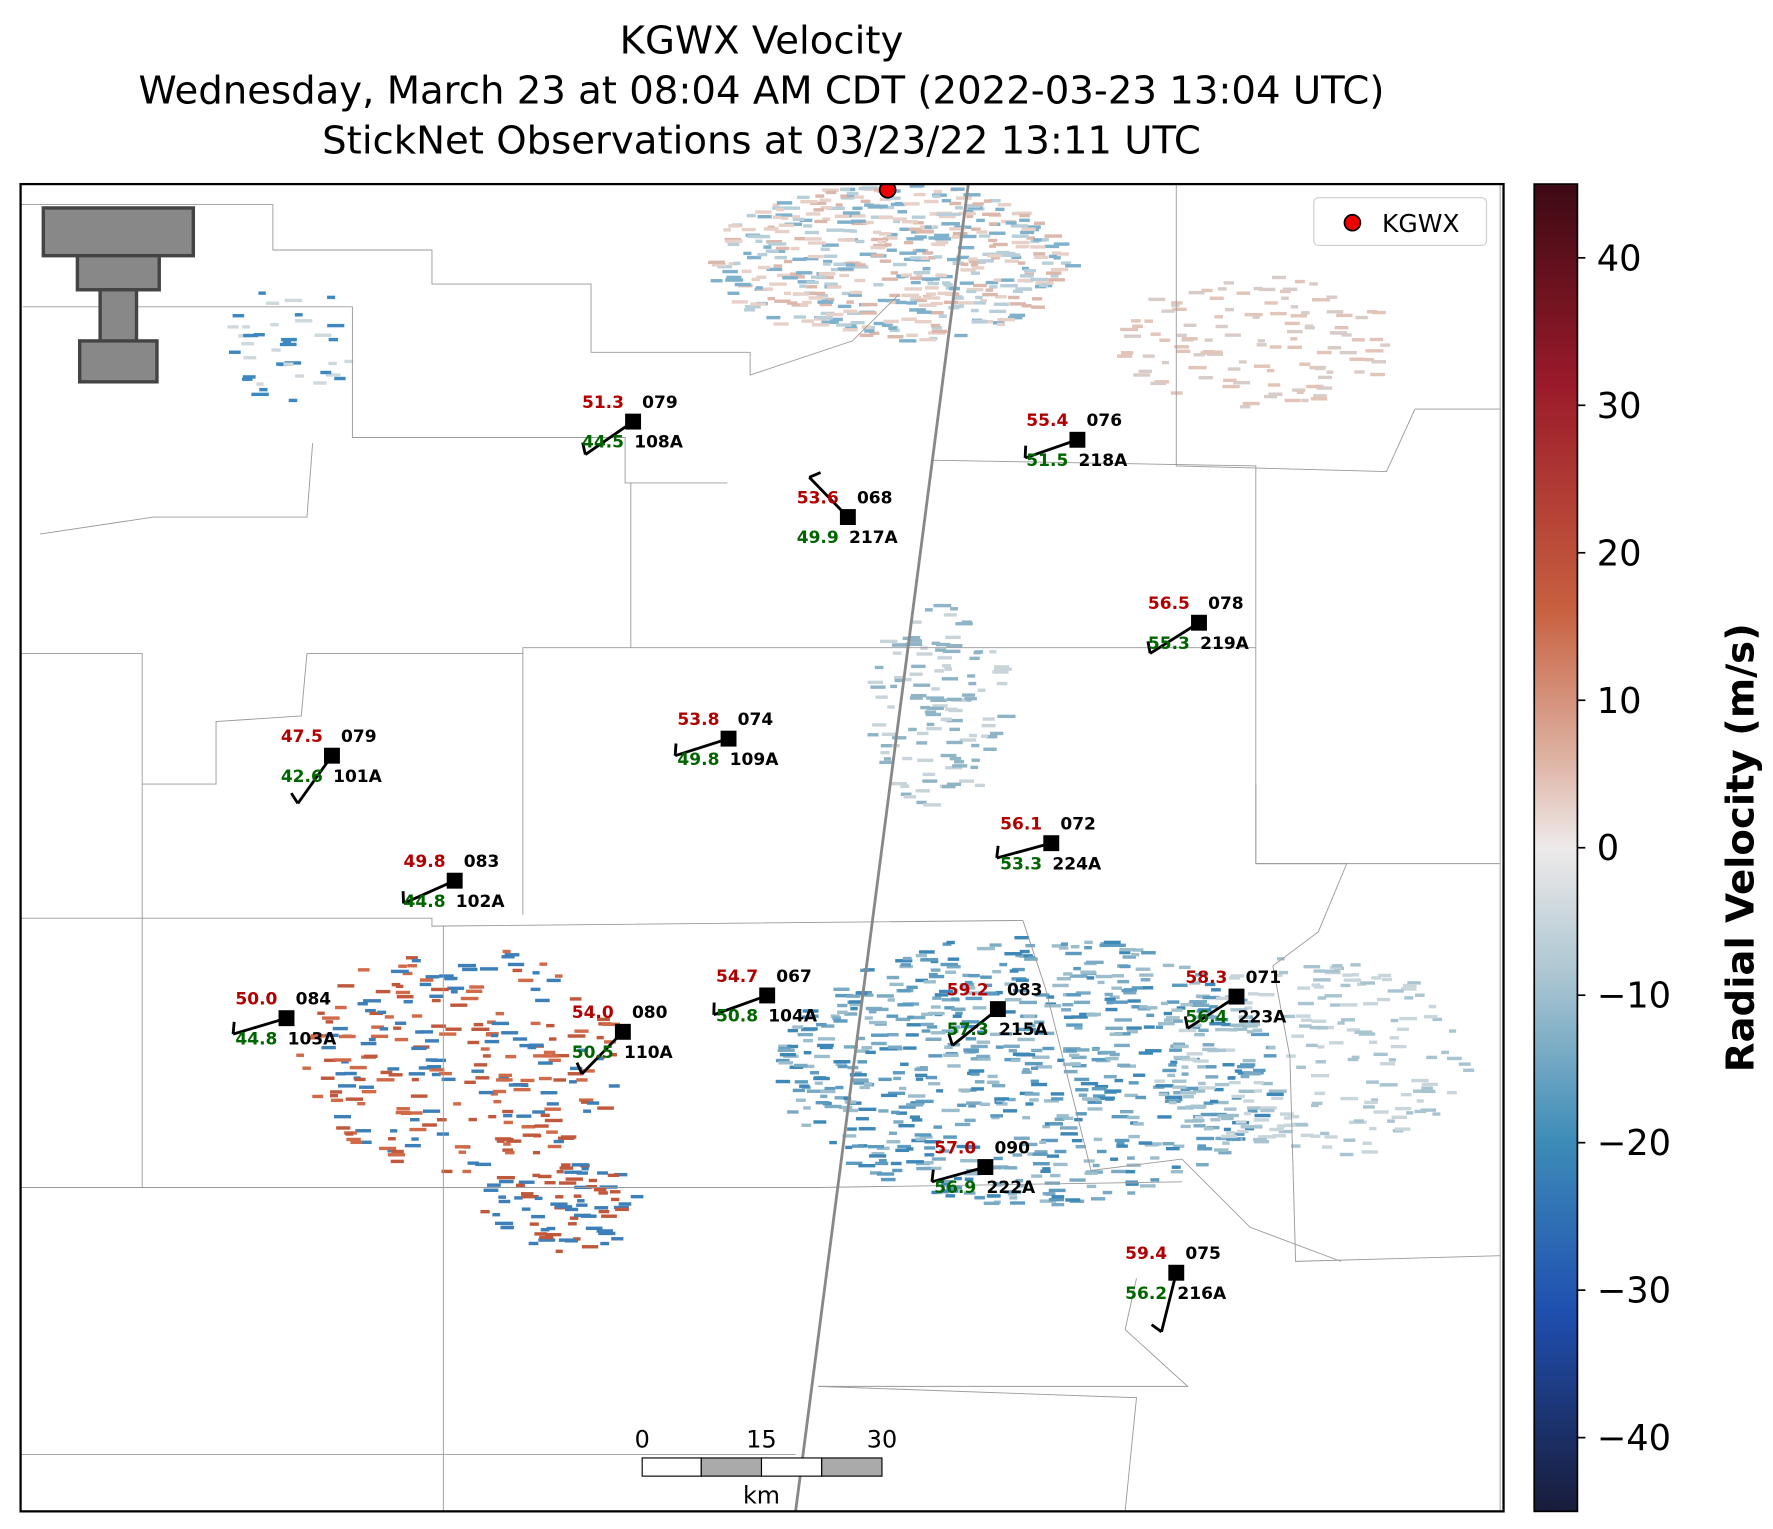 The image size is (1773, 1529). I want to click on temperature: 50.0, so click(256, 1000).